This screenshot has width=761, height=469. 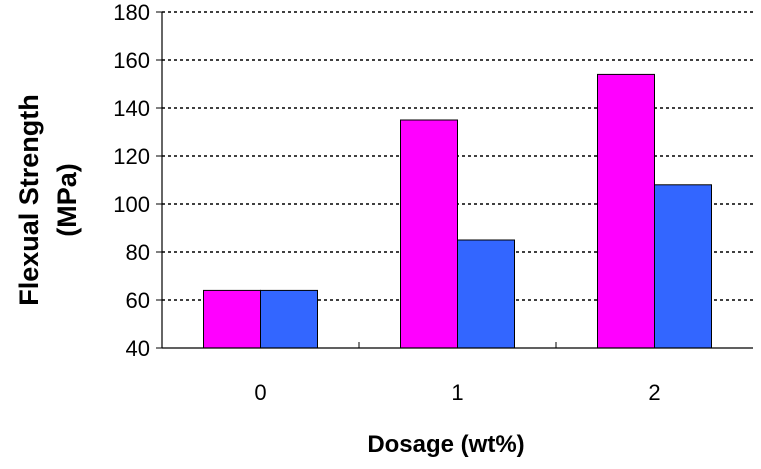 What do you see at coordinates (131, 156) in the screenshot?
I see `y-tick-label: 120` at bounding box center [131, 156].